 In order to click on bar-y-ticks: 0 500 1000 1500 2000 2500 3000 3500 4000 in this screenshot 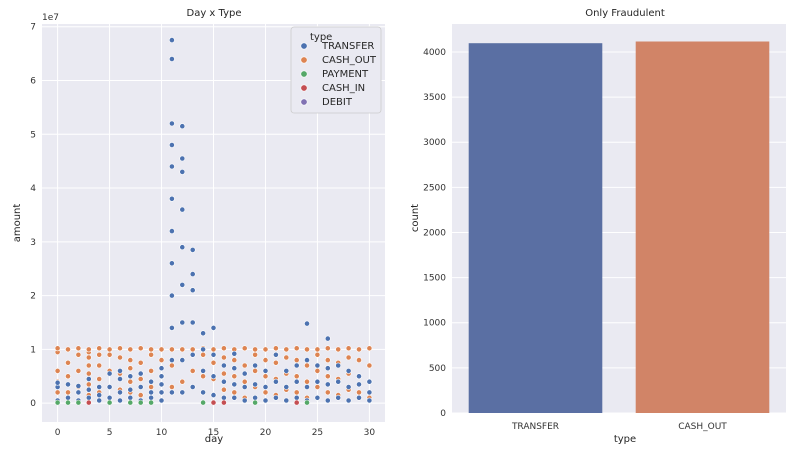, I will do `click(434, 233)`.